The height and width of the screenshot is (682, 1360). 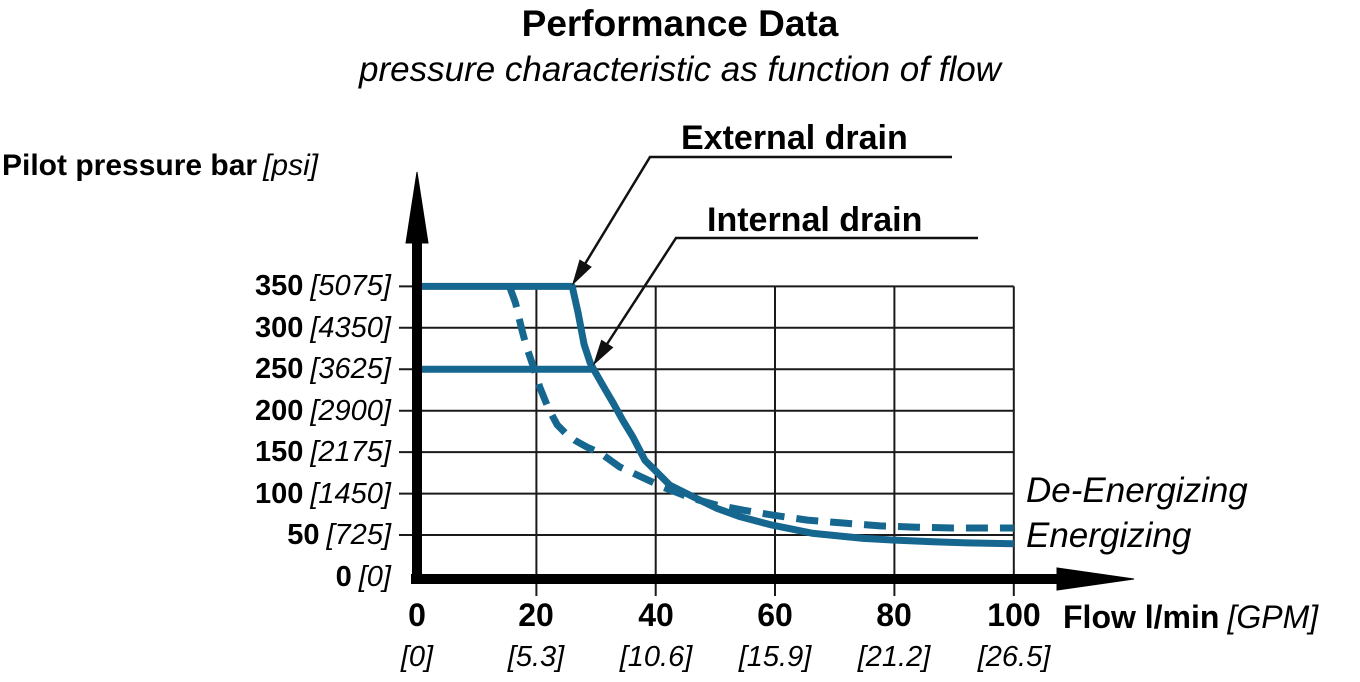 What do you see at coordinates (656, 657) in the screenshot?
I see `x-tick-gpm-40: [10.6]` at bounding box center [656, 657].